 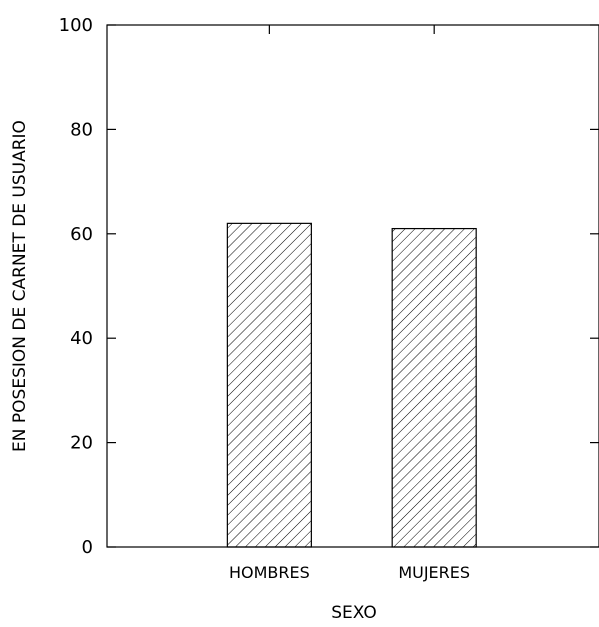 I want to click on bar-mujeres, so click(x=434, y=387).